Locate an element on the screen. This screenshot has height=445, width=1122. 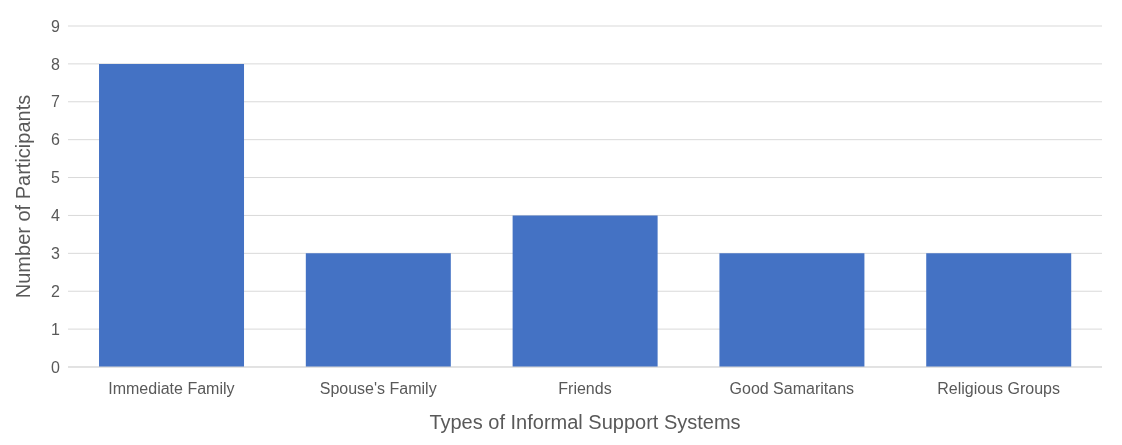
y-tick-label: 9 is located at coordinates (56, 26).